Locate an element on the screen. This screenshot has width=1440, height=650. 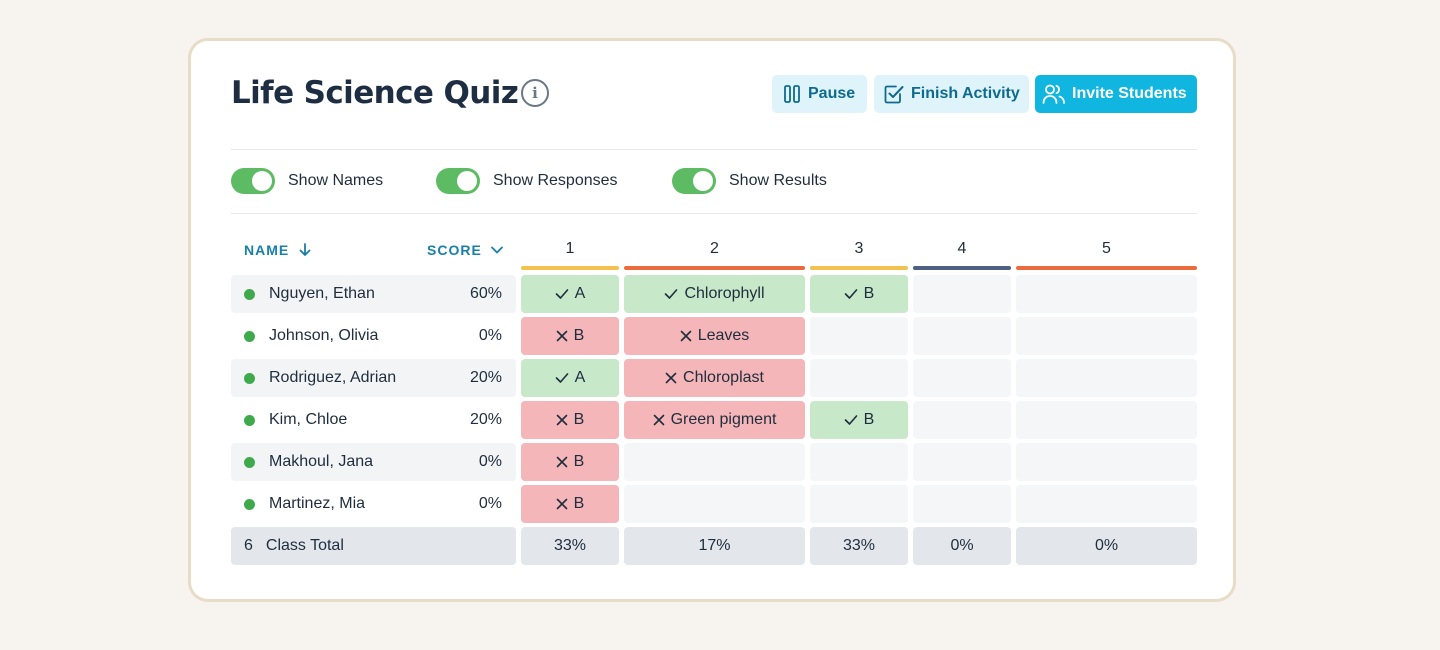
show-responses-switch is located at coordinates (458, 181).